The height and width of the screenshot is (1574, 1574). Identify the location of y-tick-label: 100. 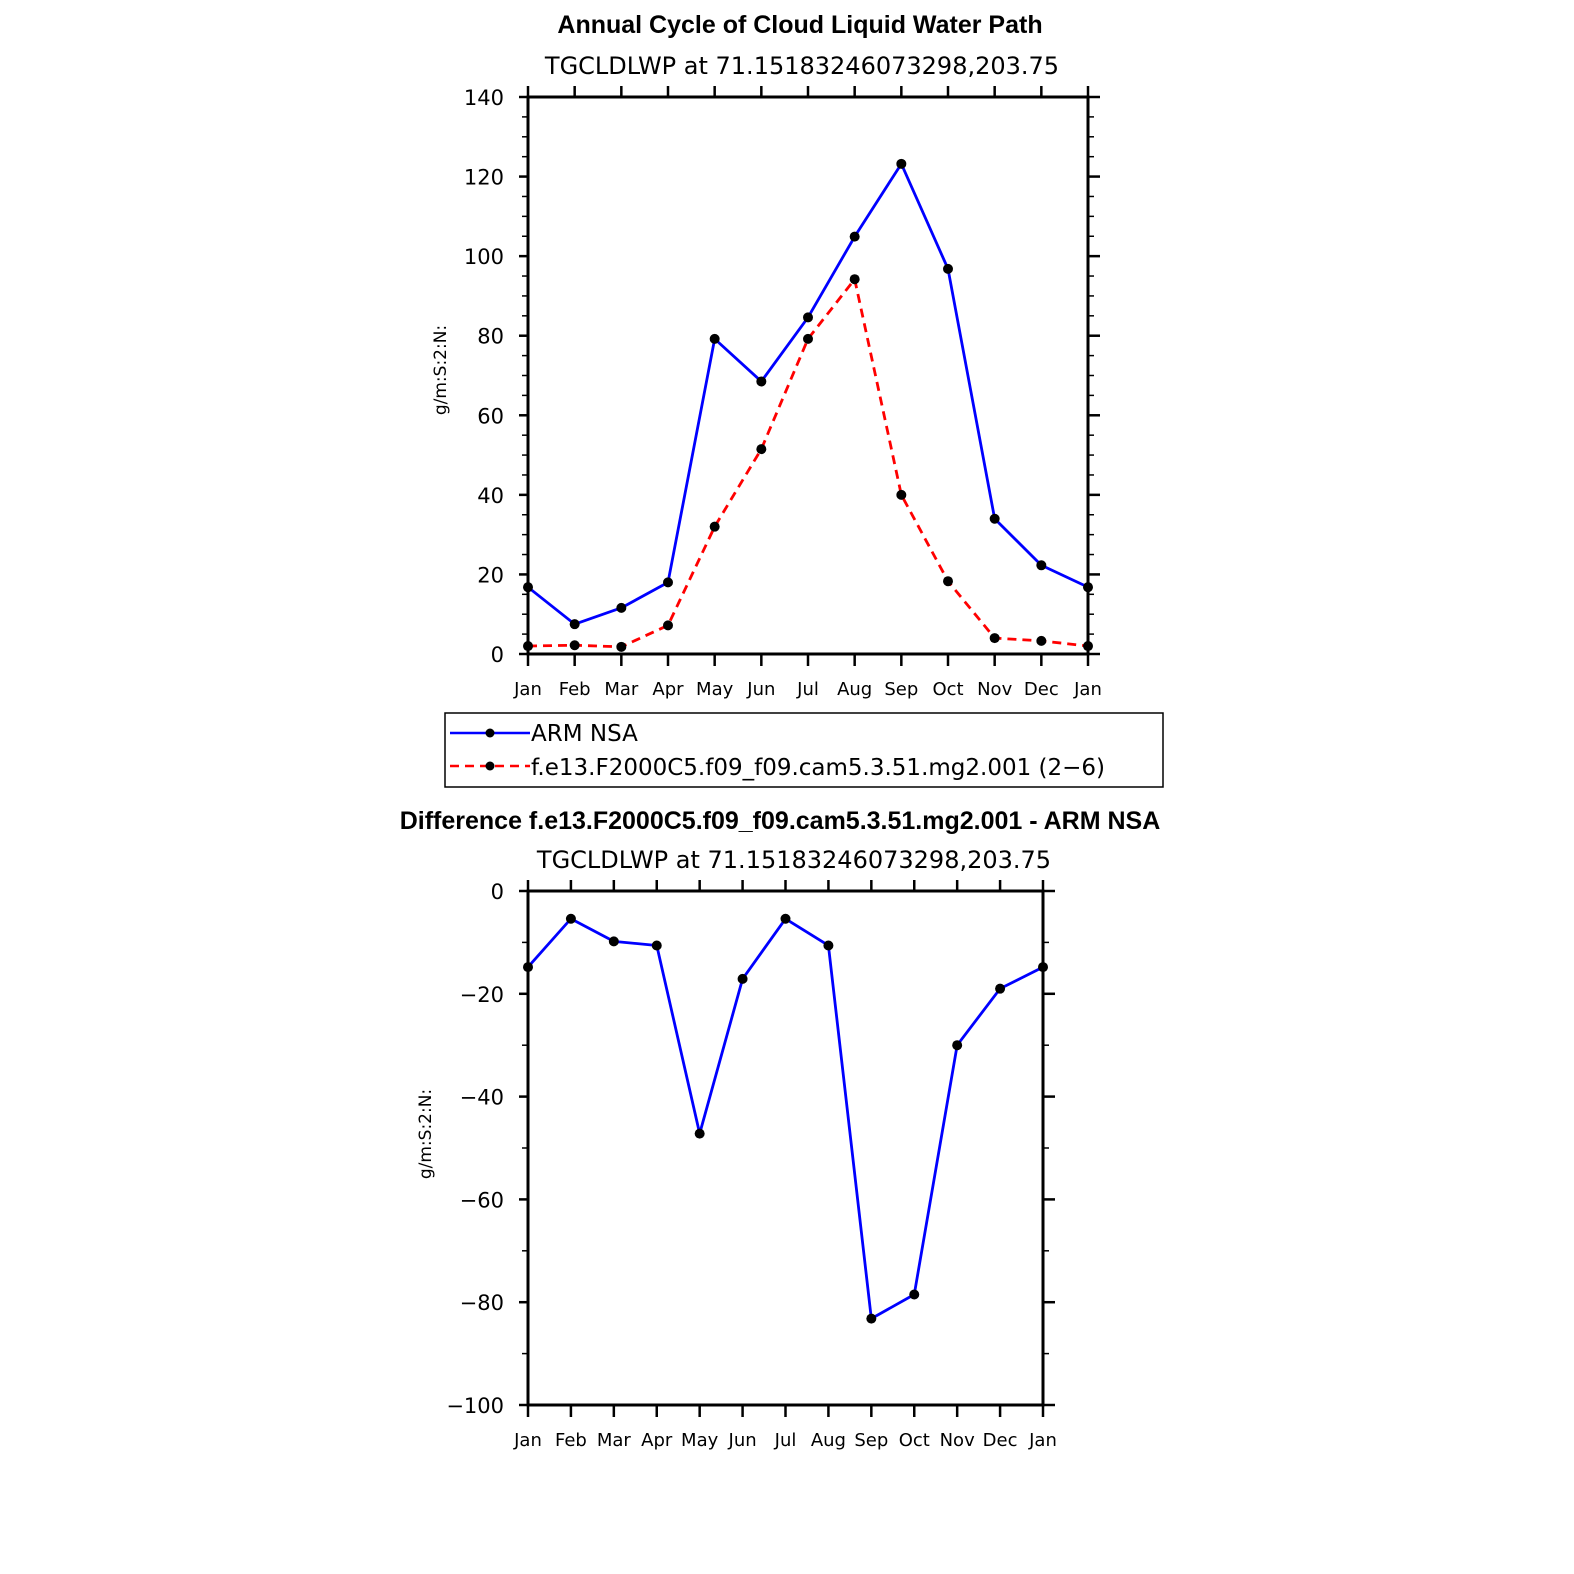
(484, 257).